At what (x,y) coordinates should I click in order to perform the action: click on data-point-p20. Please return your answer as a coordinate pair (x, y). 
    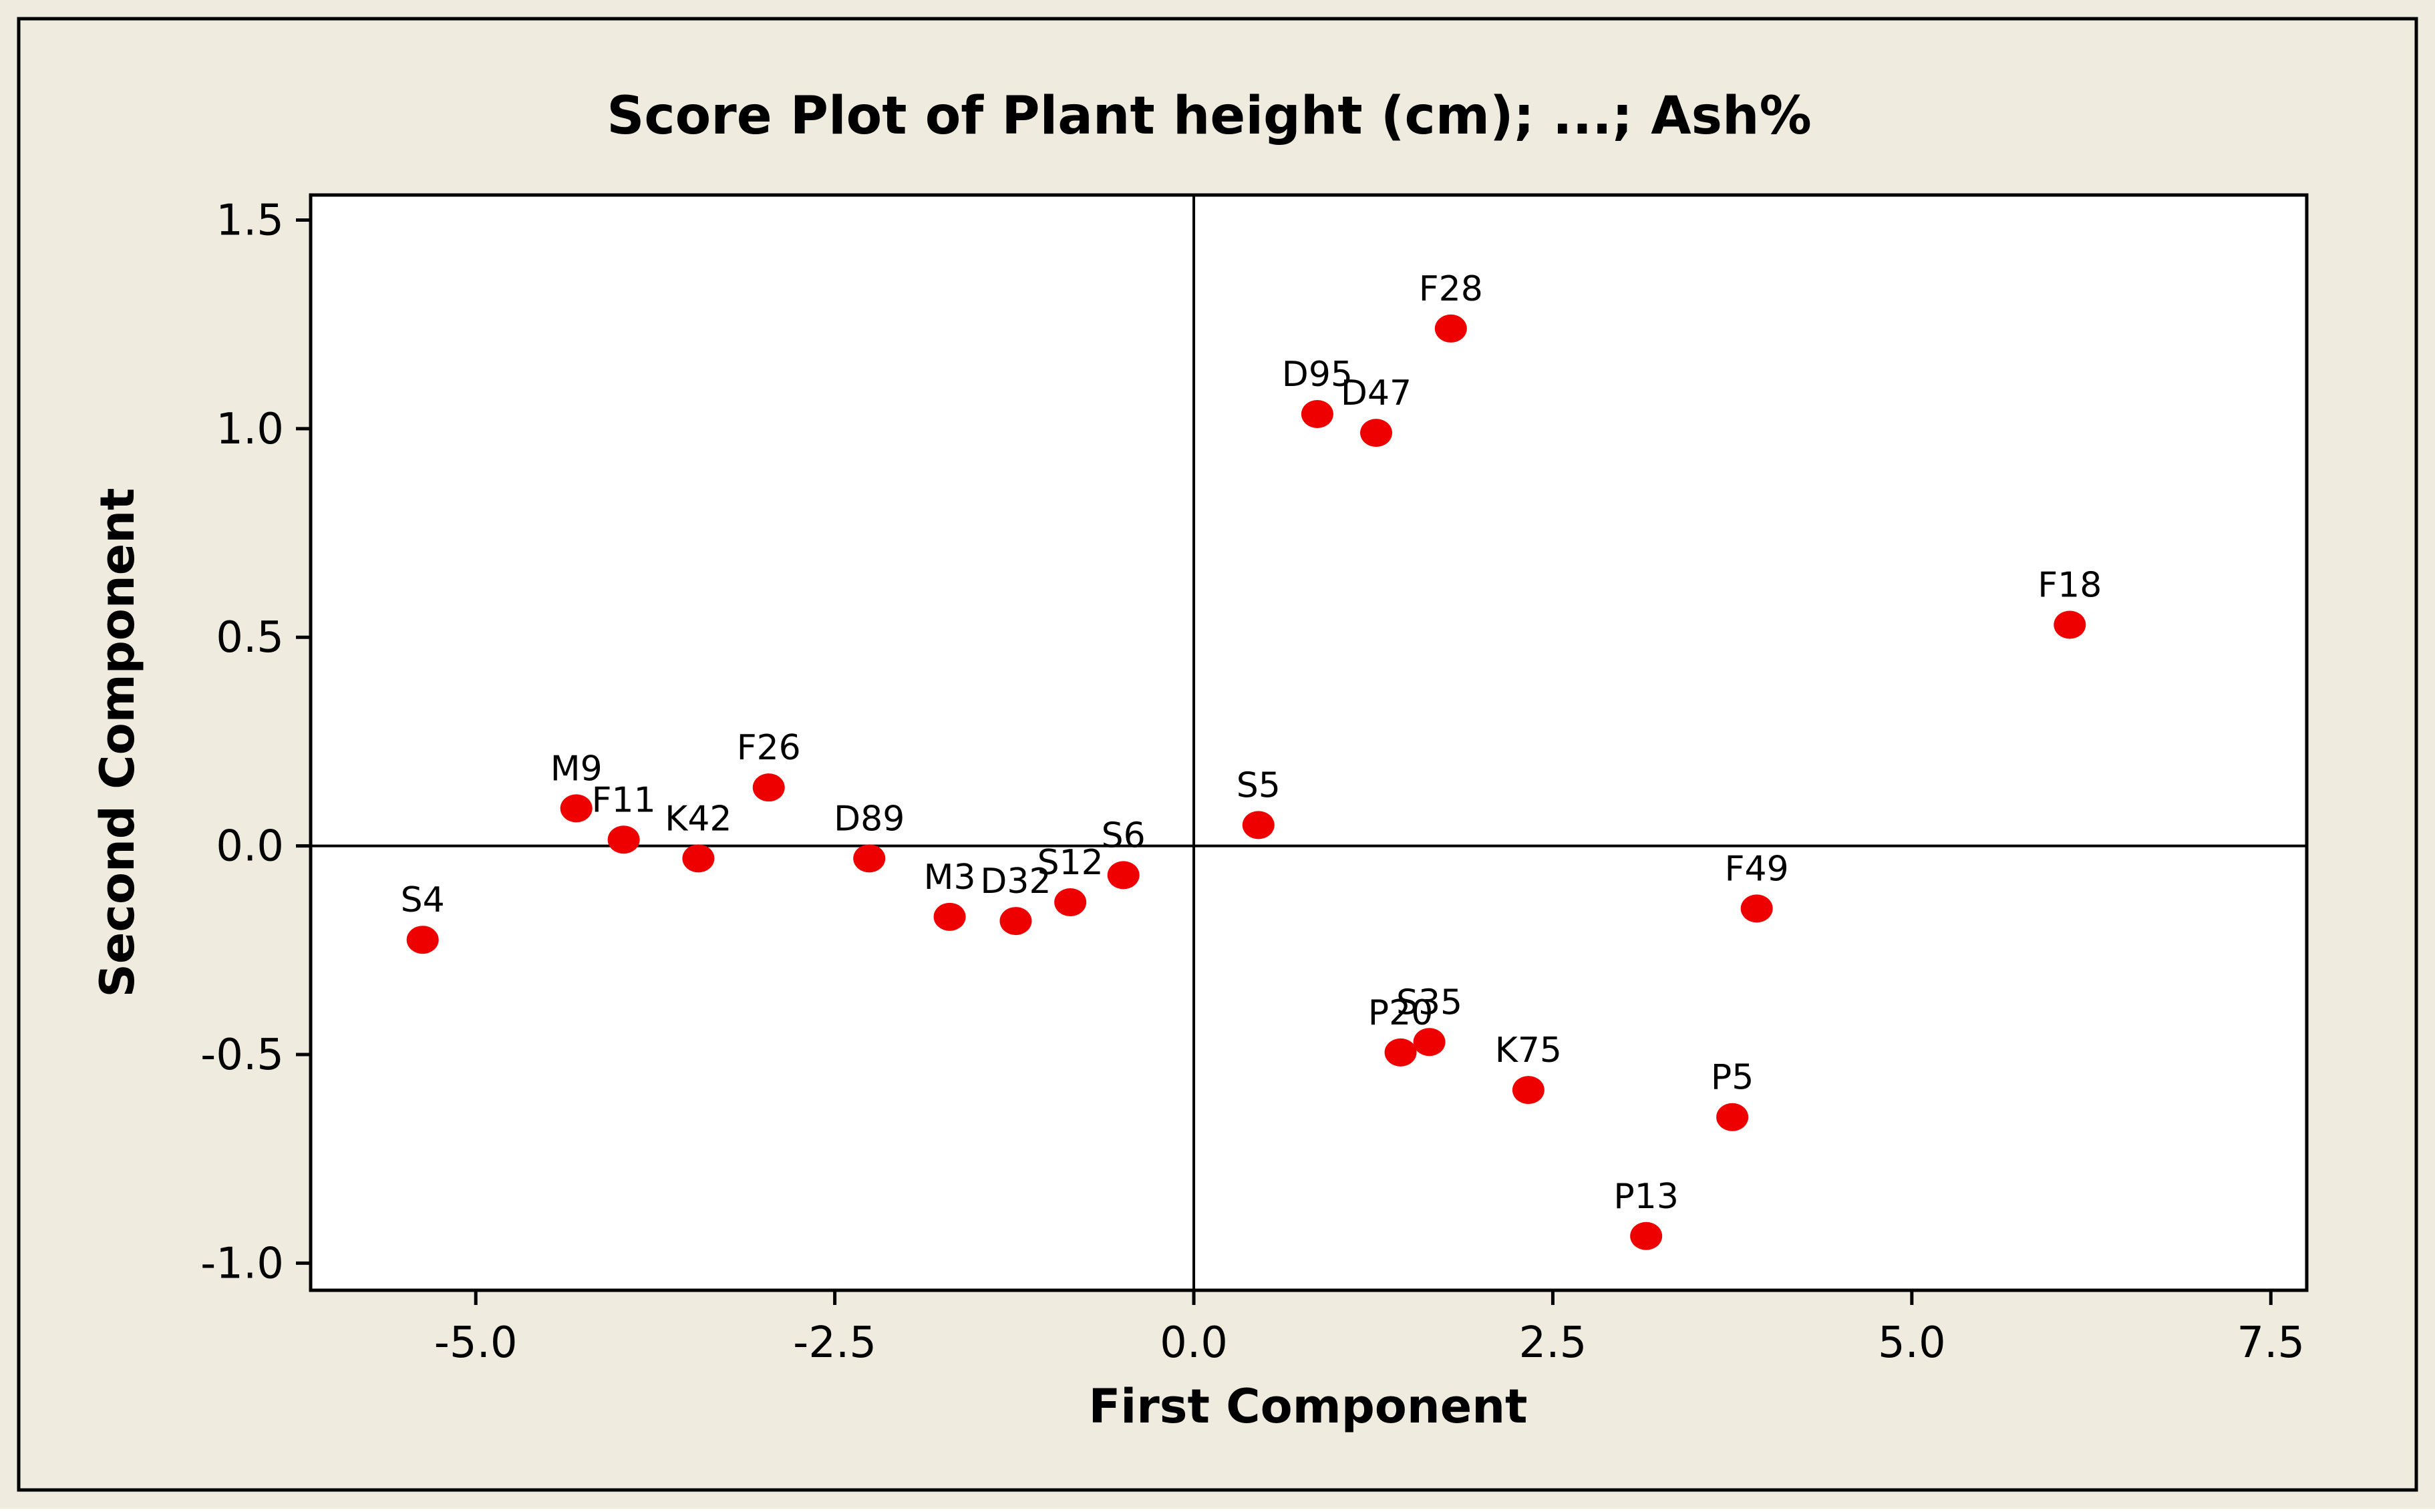
    Looking at the image, I should click on (1400, 1052).